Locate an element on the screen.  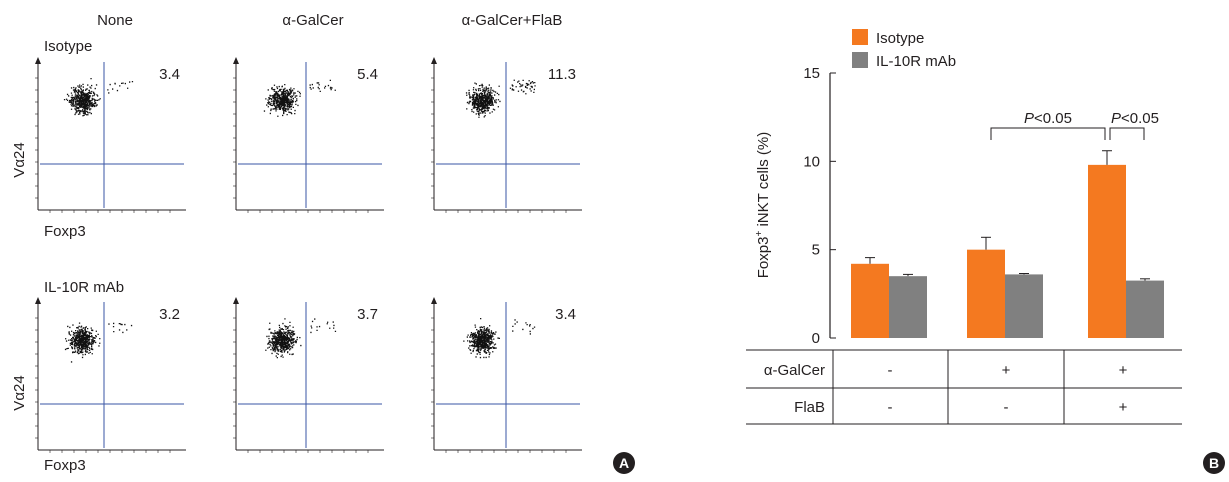
dot-plot: 11.3 is located at coordinates (506, 135).